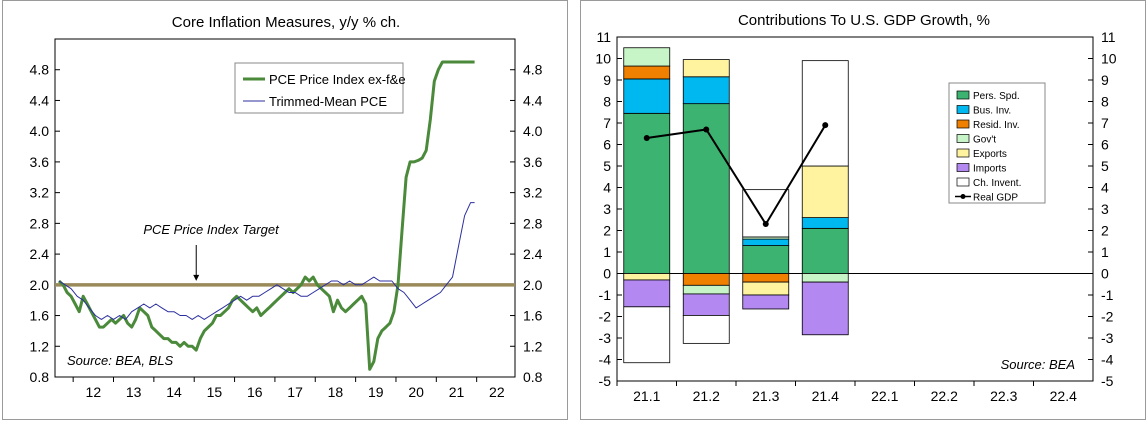 This screenshot has width=1148, height=421. I want to click on y2-tick-label: 1.2, so click(533, 346).